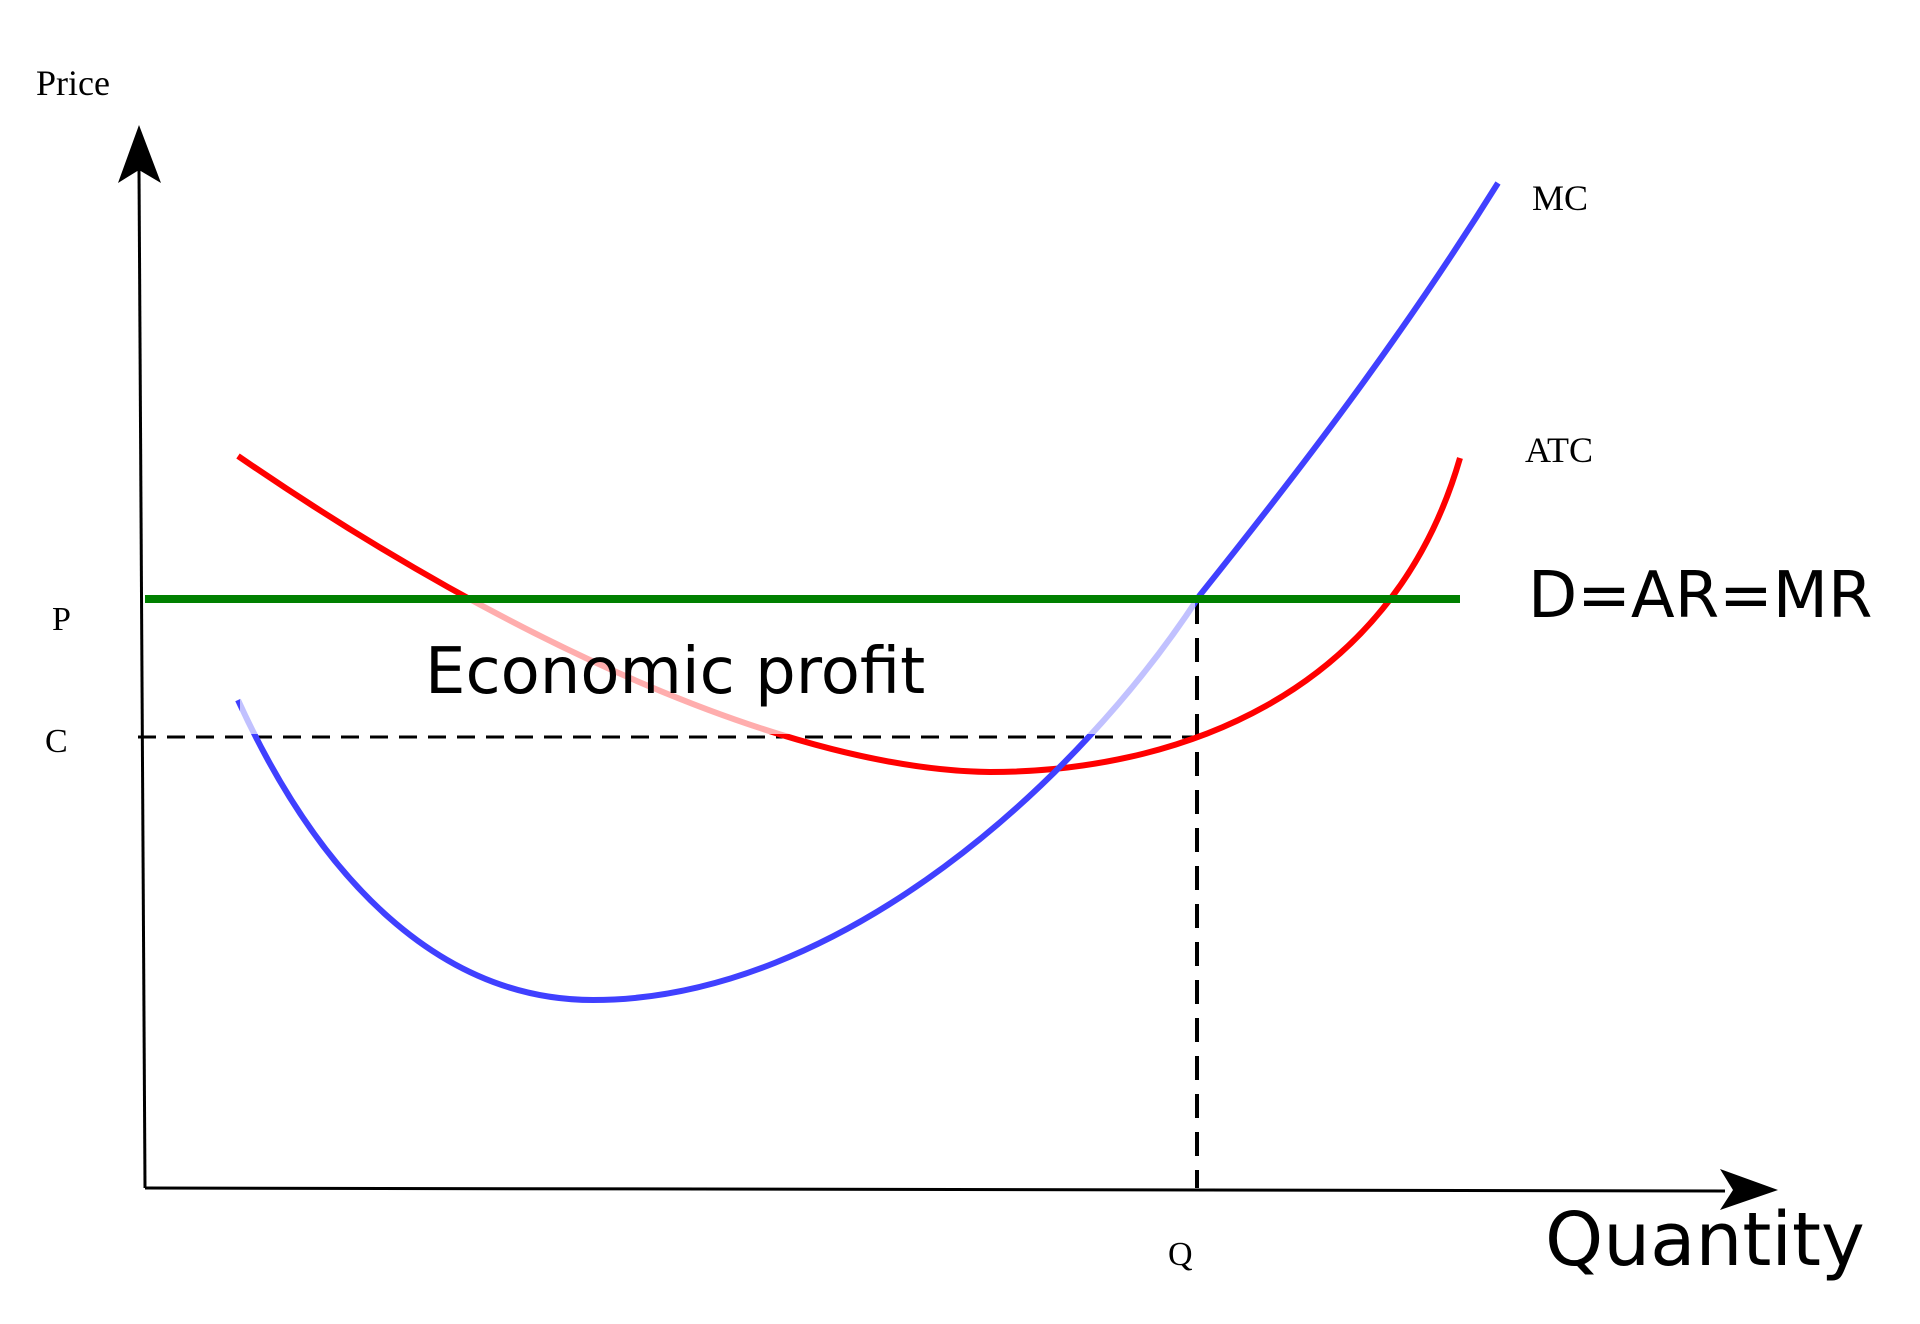 The image size is (1920, 1324). What do you see at coordinates (61, 619) in the screenshot?
I see `price-tick-label: P` at bounding box center [61, 619].